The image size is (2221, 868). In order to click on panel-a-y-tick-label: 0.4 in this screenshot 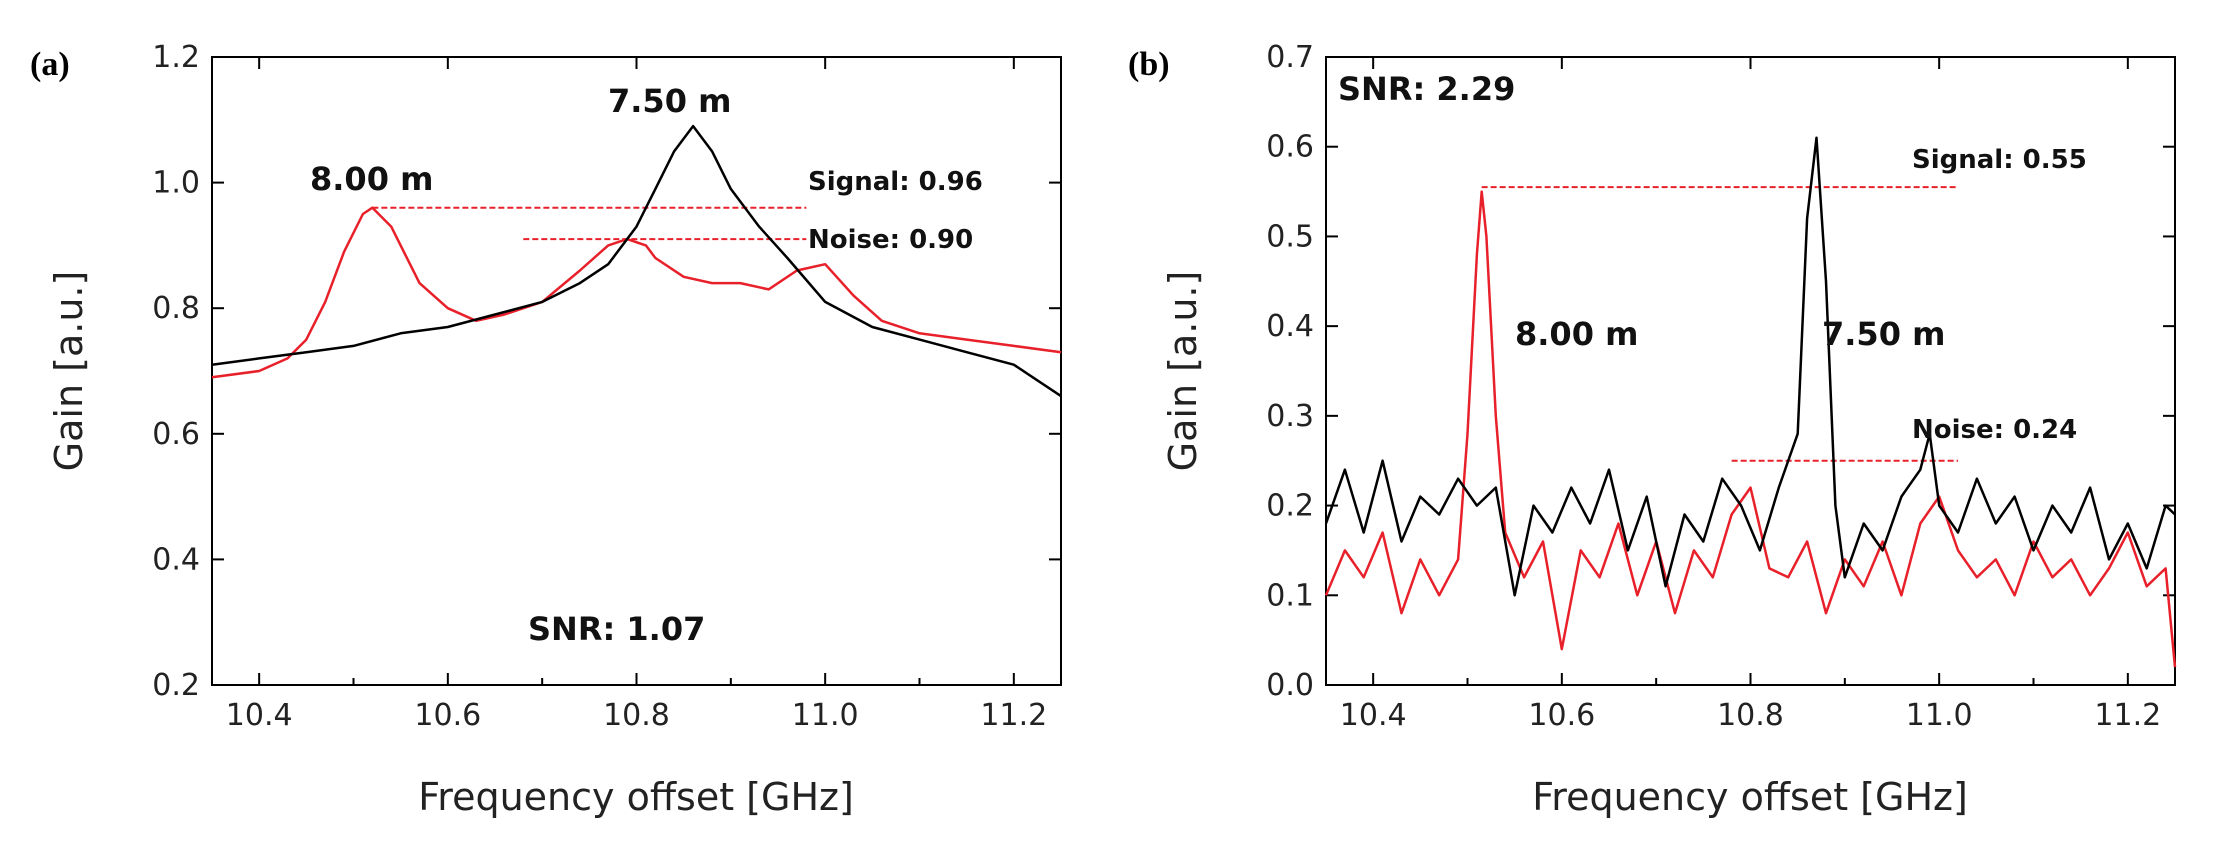, I will do `click(176, 559)`.